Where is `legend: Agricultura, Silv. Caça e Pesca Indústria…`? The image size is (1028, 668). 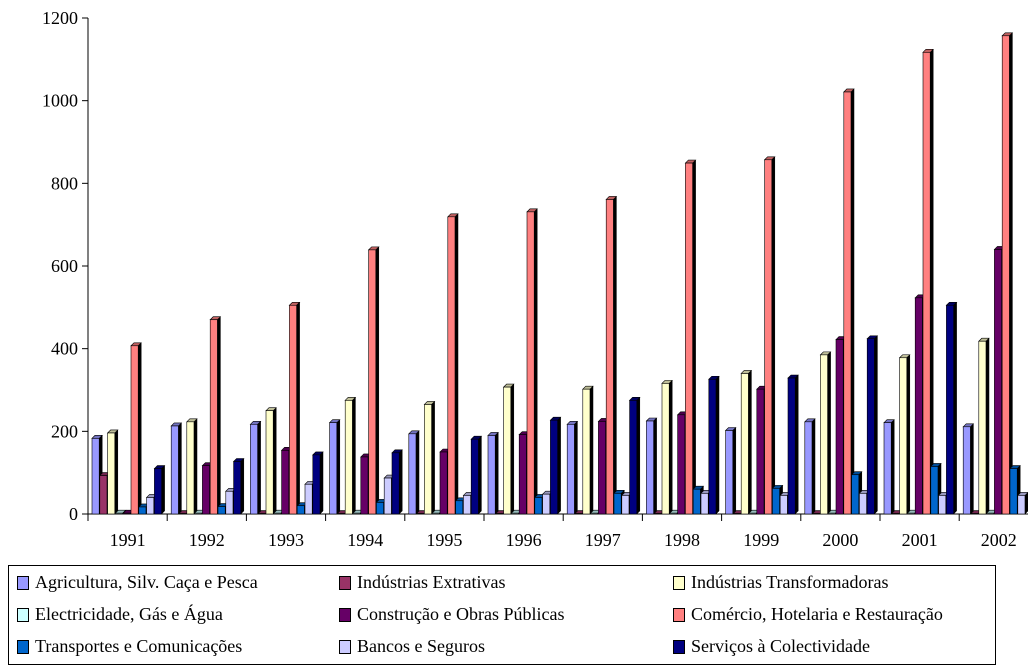 legend: Agricultura, Silv. Caça e Pesca Indústria… is located at coordinates (502, 615).